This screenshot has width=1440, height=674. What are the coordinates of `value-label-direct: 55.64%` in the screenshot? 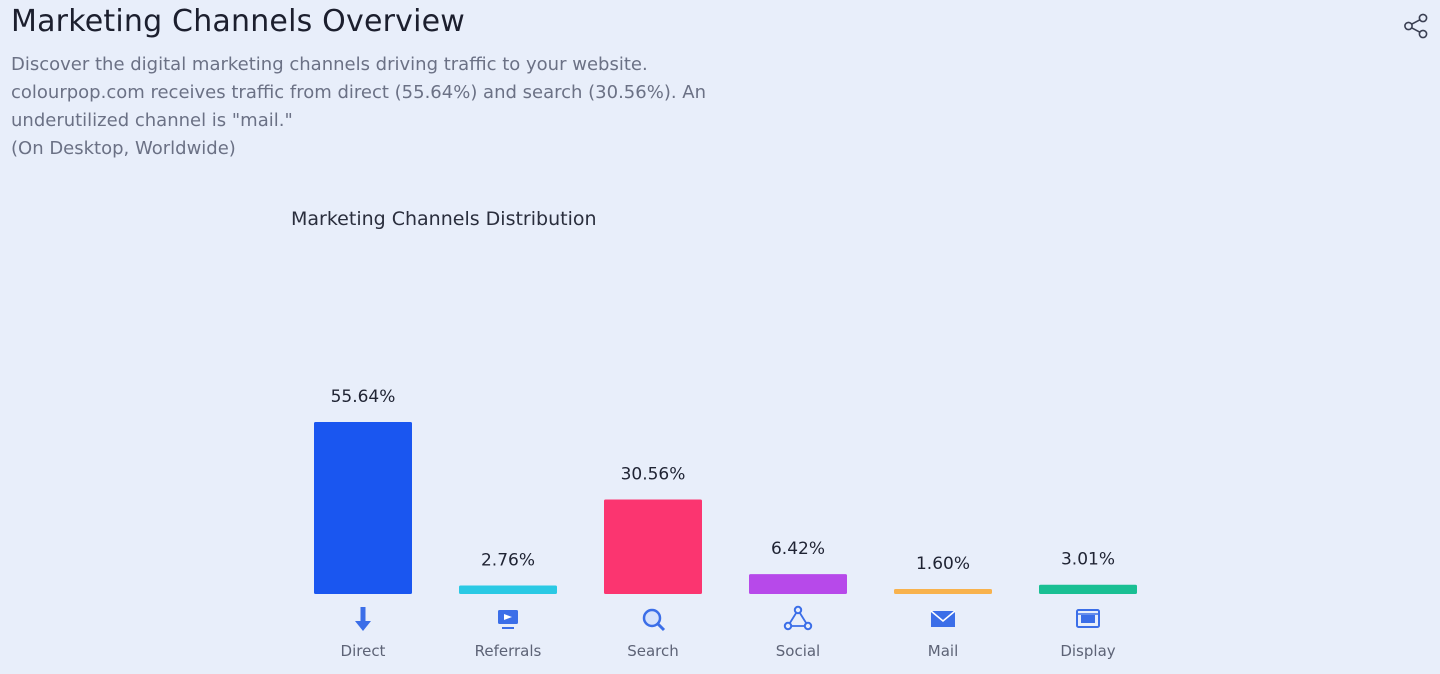 It's located at (363, 397).